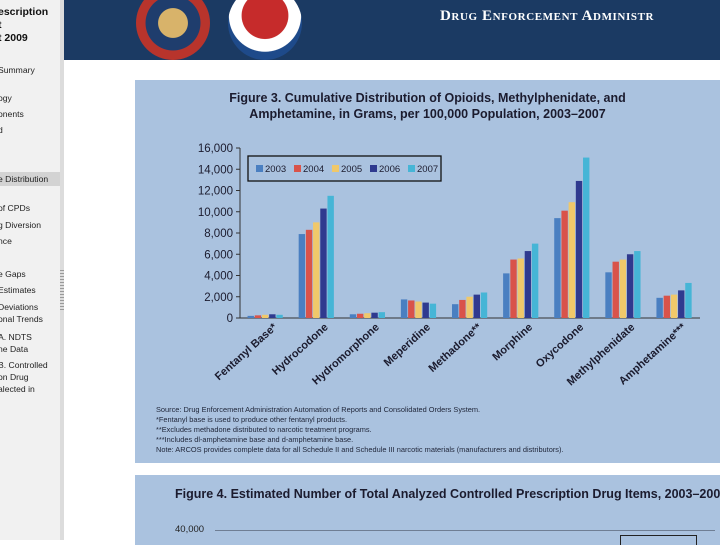  Describe the element at coordinates (30, 179) in the screenshot. I see `sidebar-item-distribution: e Distribution` at that location.